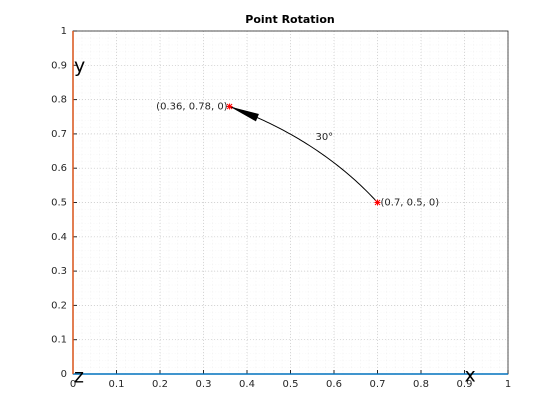  Describe the element at coordinates (192, 106) in the screenshot. I see `point-label: (0.36, 0.78, 0)` at that location.